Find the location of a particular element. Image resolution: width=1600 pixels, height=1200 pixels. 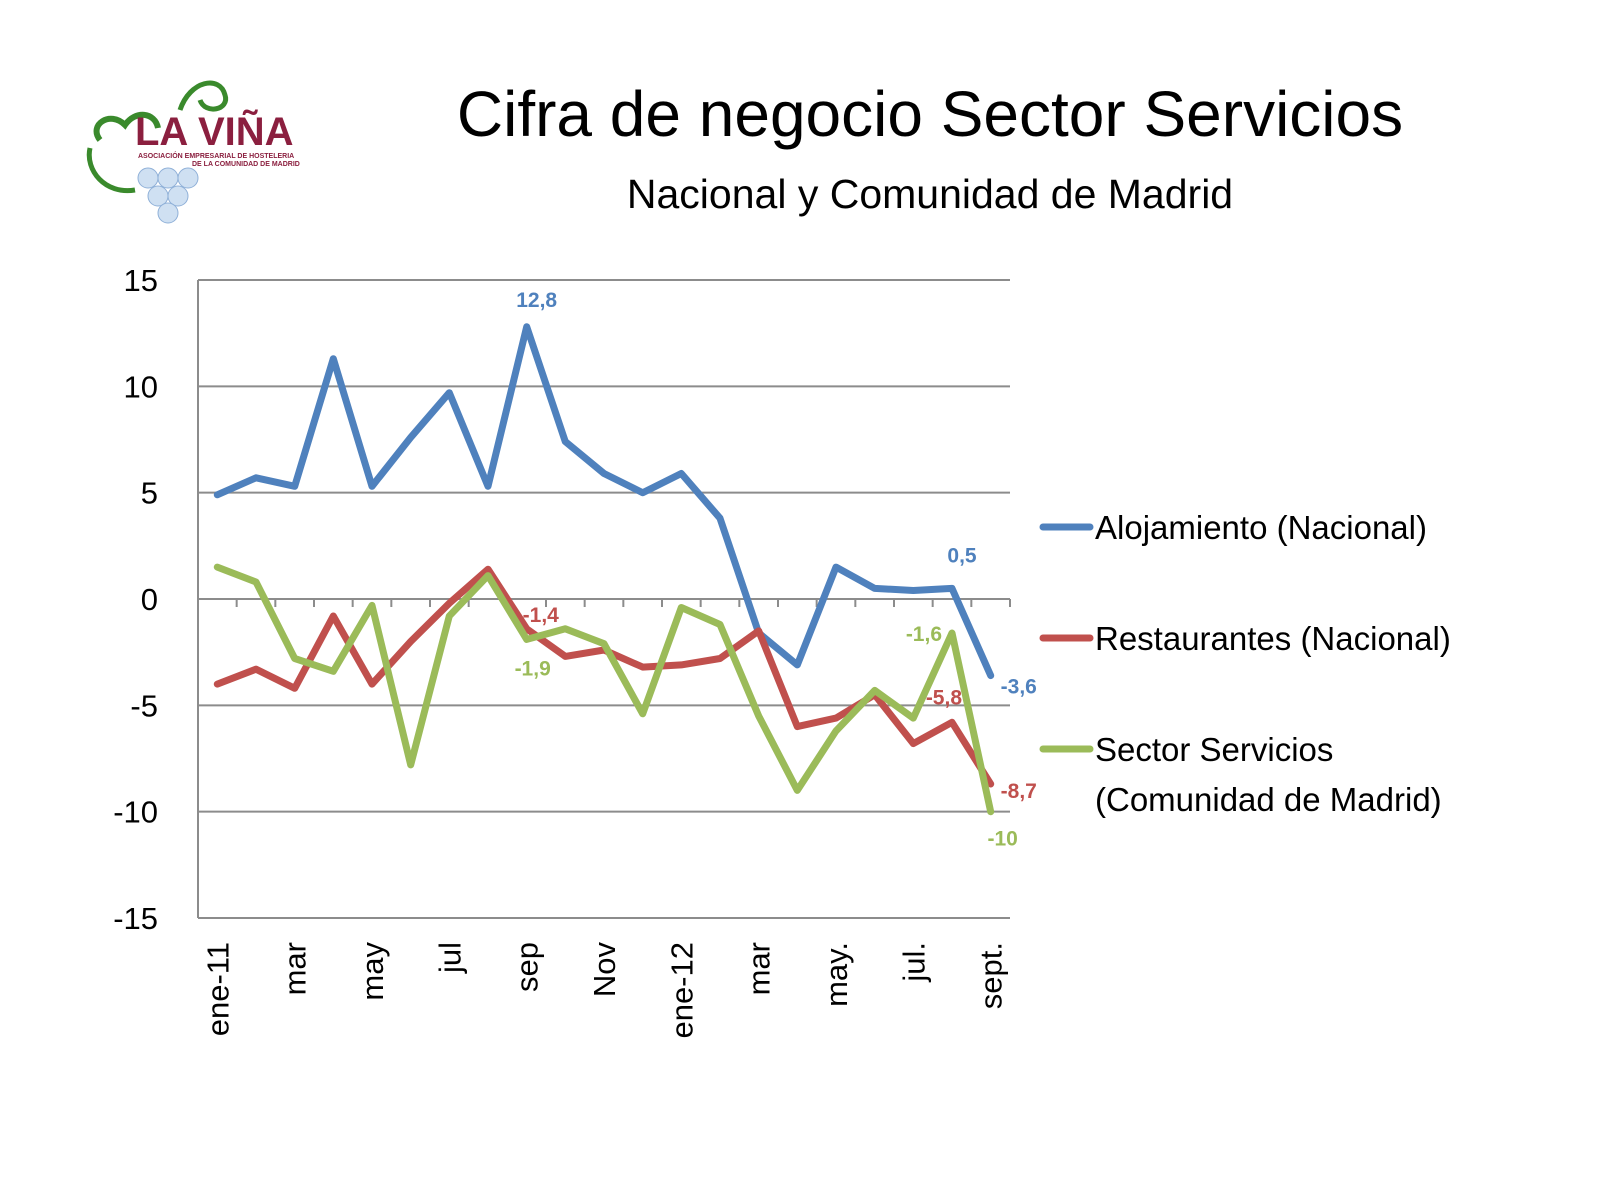

page-title: Cifra de negocio Sector Servicios is located at coordinates (930, 114).